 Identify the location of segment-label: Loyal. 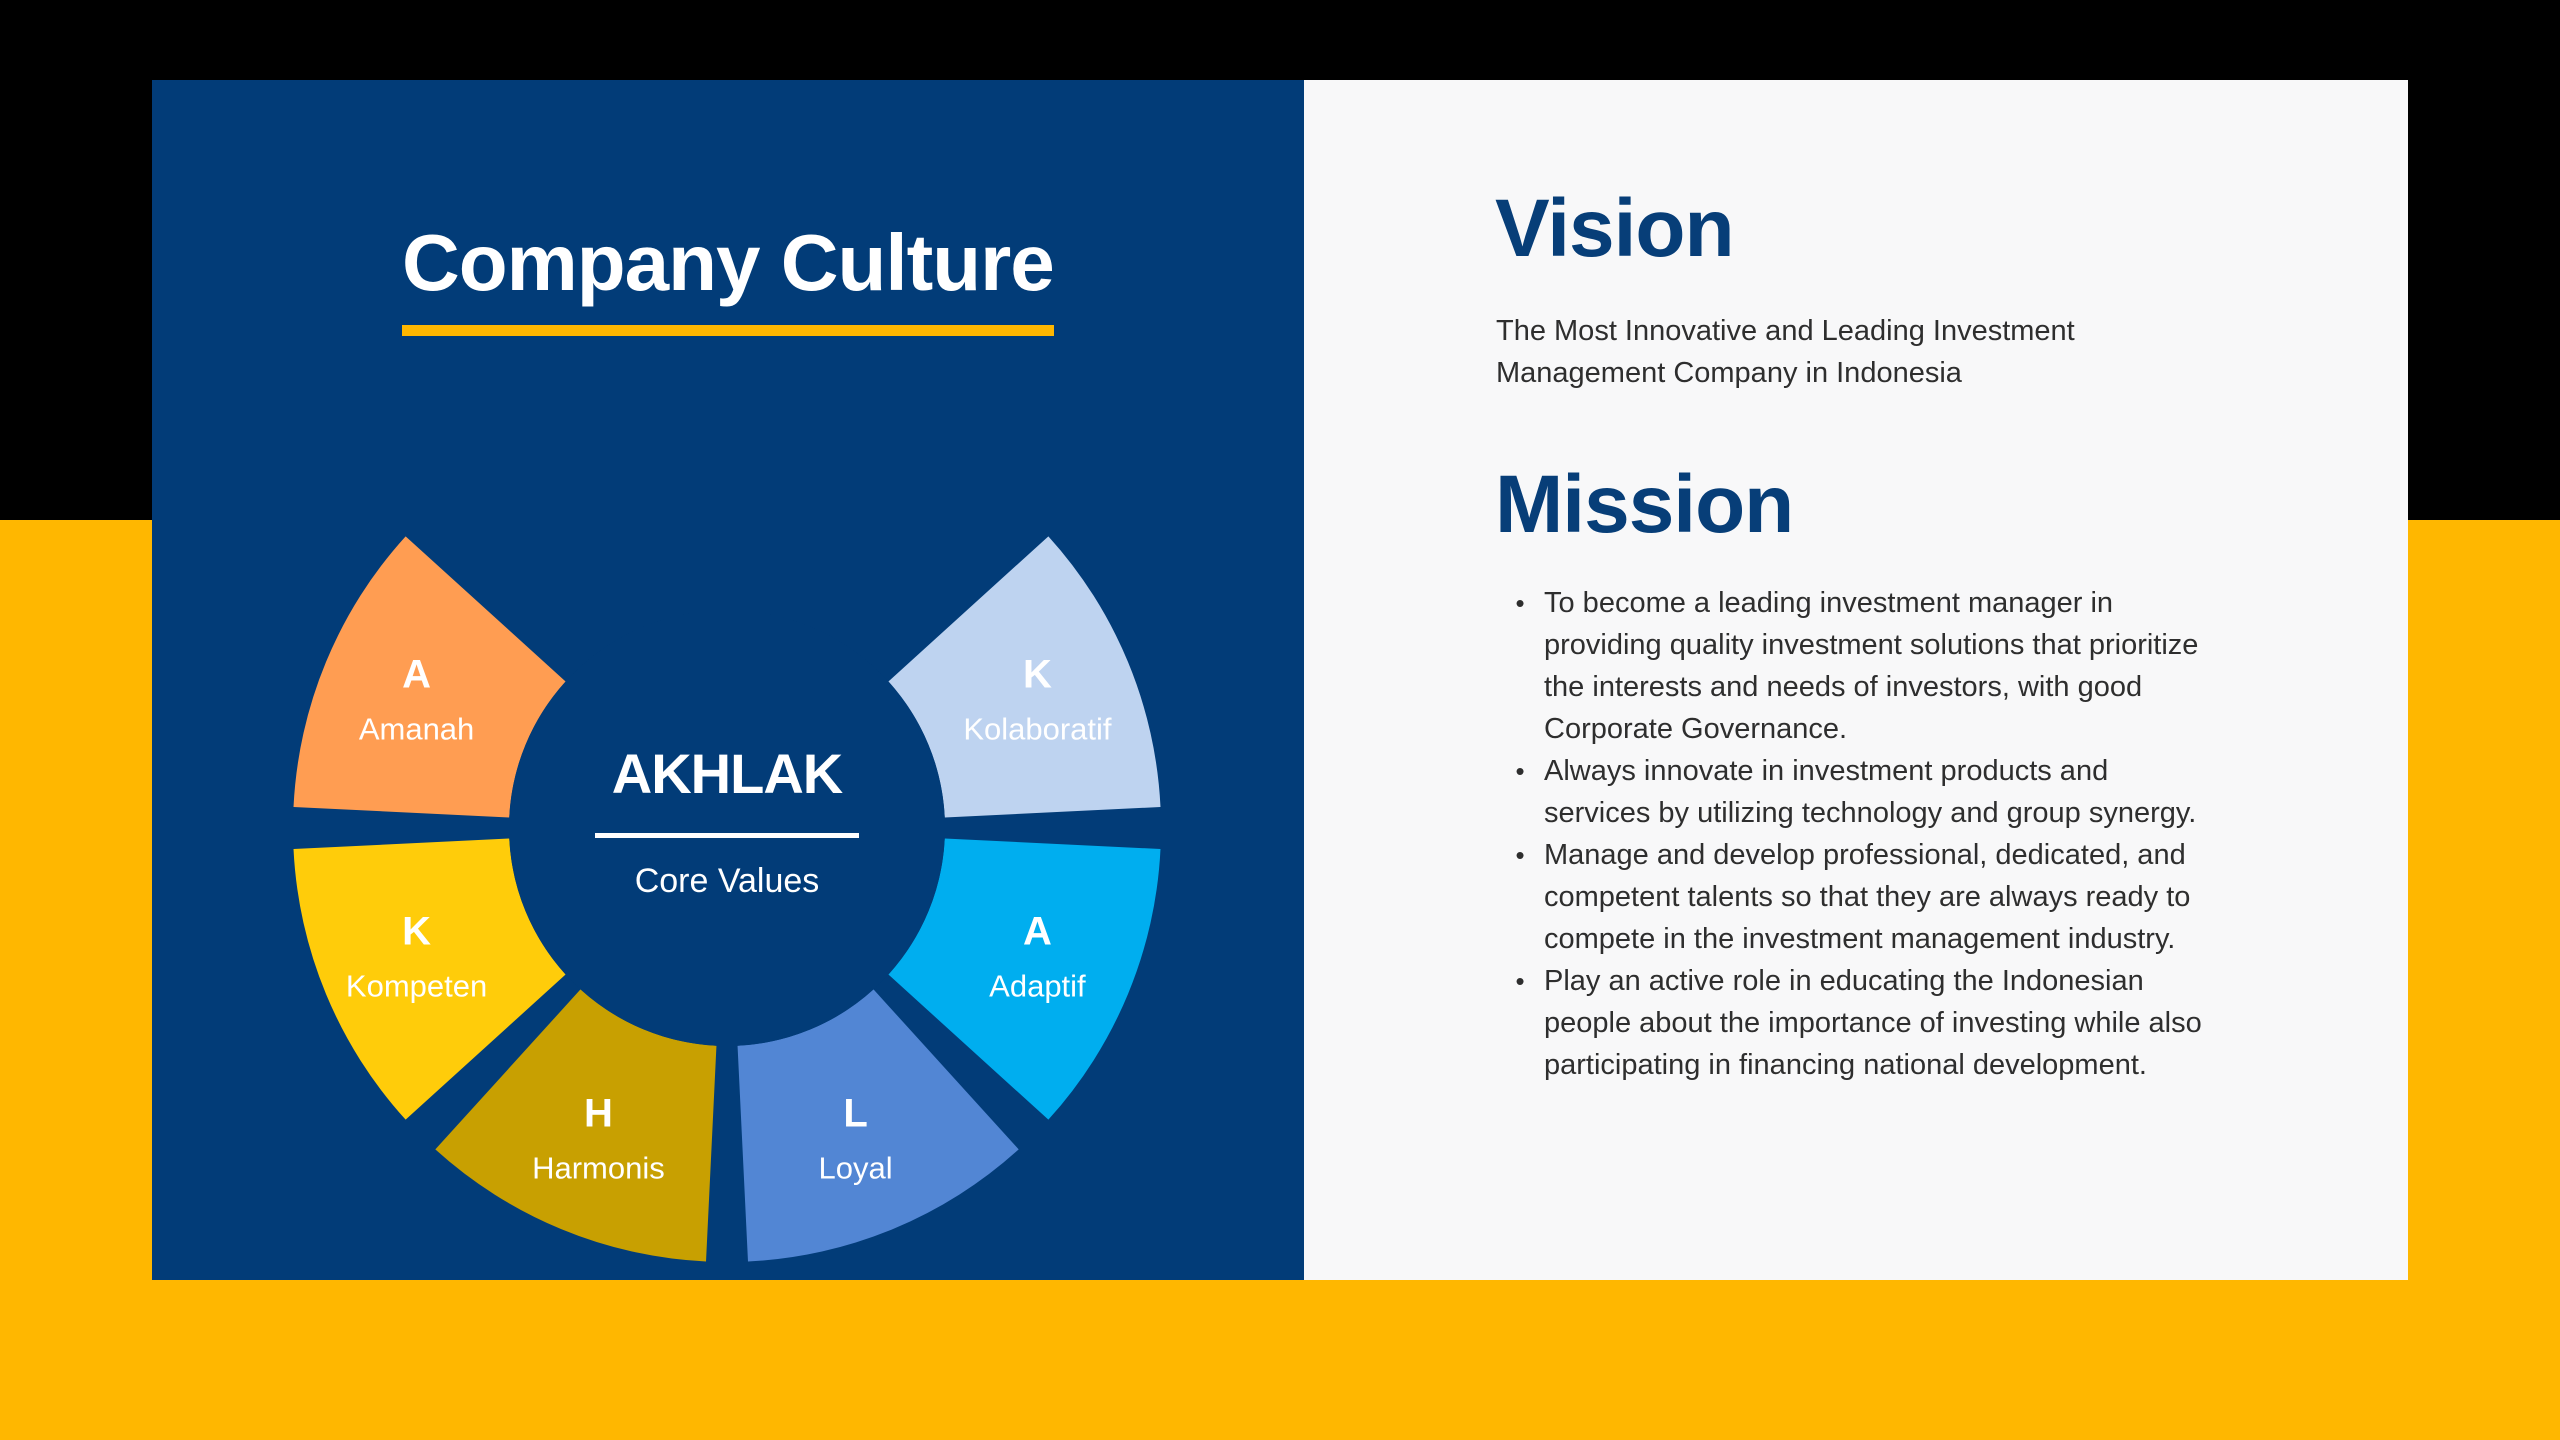
(856, 1167).